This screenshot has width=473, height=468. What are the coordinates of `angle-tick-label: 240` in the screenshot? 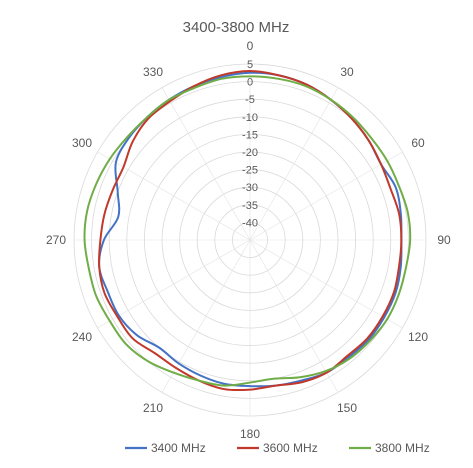 It's located at (82, 337).